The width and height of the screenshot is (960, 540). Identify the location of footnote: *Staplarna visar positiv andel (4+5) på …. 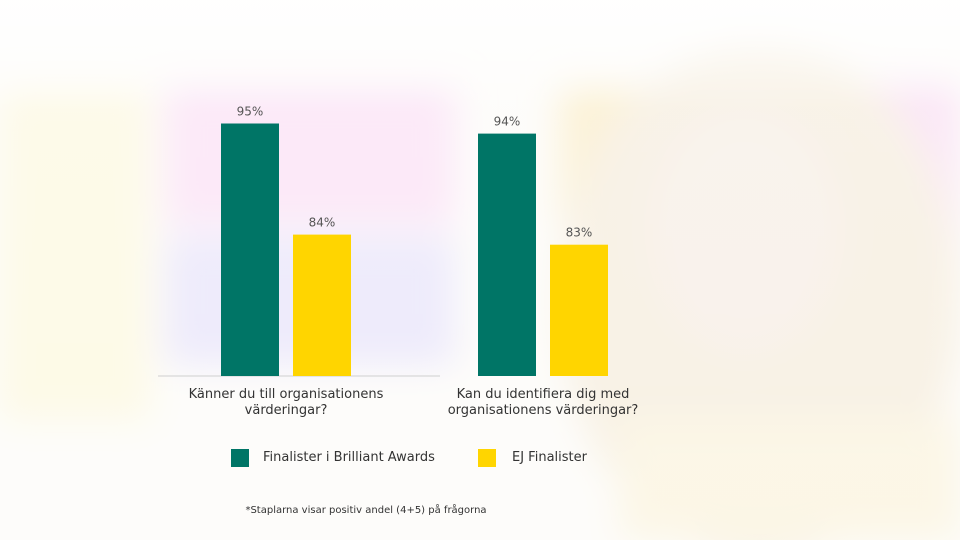
(366, 510).